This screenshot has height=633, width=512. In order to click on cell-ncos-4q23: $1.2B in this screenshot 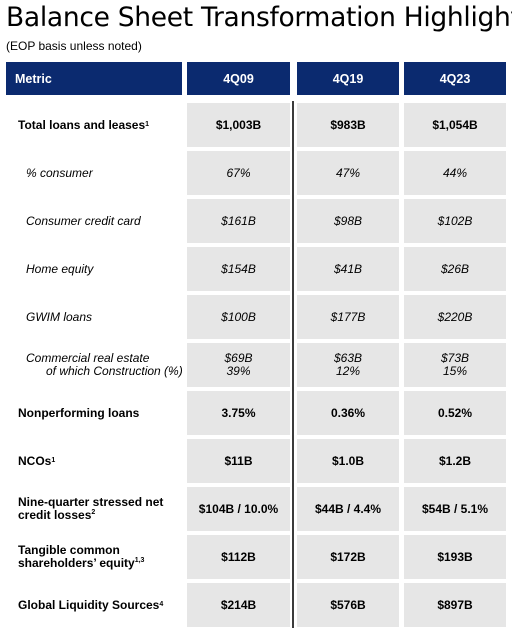, I will do `click(455, 461)`.